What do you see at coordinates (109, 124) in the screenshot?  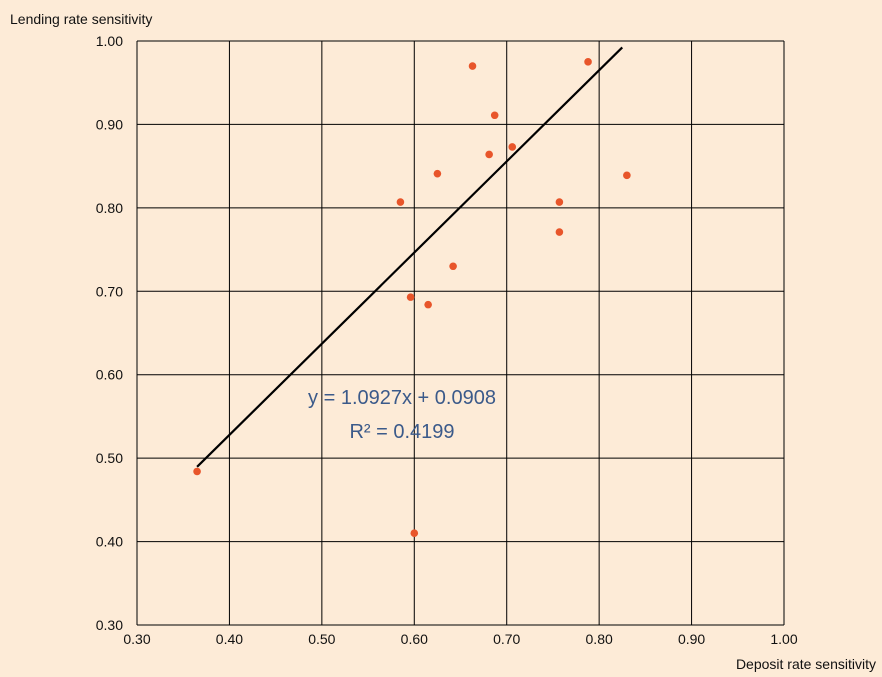 I see `y-tick-label: 0.90` at bounding box center [109, 124].